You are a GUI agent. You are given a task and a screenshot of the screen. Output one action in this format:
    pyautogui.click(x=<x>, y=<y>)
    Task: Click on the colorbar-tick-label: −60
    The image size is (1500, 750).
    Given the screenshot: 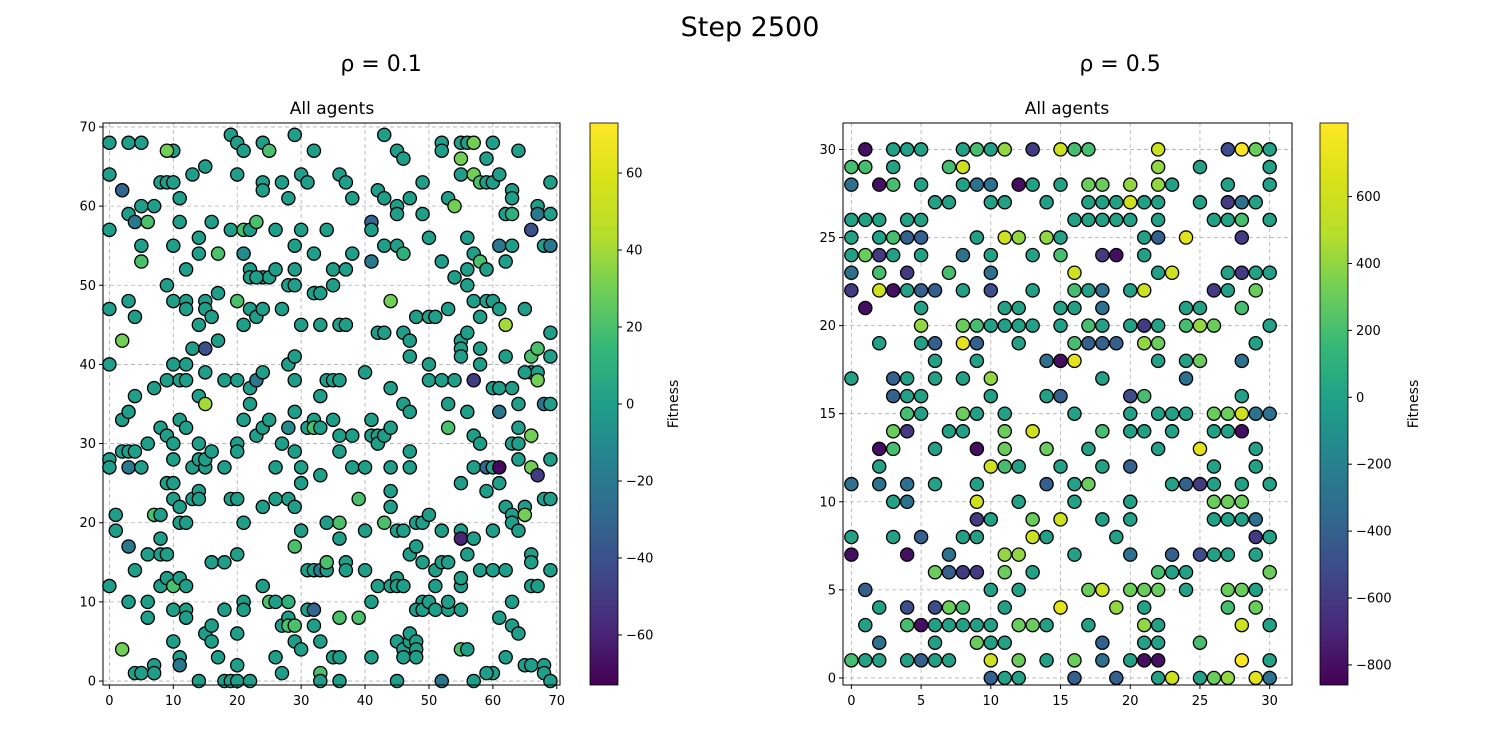 What is the action you would take?
    pyautogui.click(x=639, y=635)
    